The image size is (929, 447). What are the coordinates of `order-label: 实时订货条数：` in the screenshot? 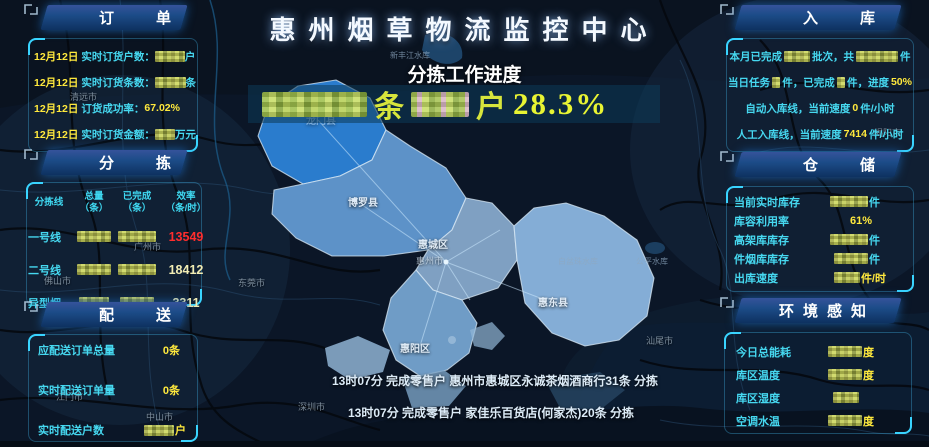 It's located at (118, 82).